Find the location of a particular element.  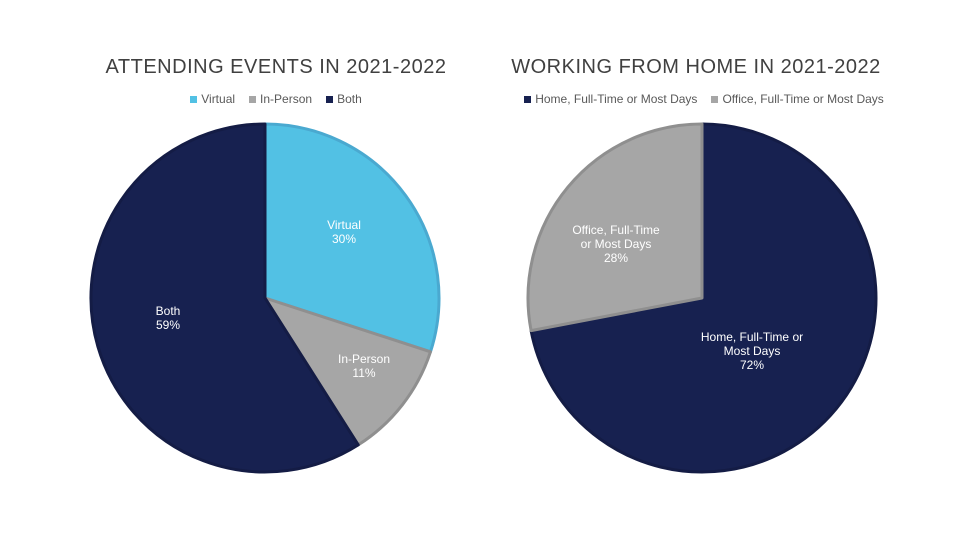

legend-item-home-full-time-or-most-days: Home, Full-Time or Most Days is located at coordinates (610, 99).